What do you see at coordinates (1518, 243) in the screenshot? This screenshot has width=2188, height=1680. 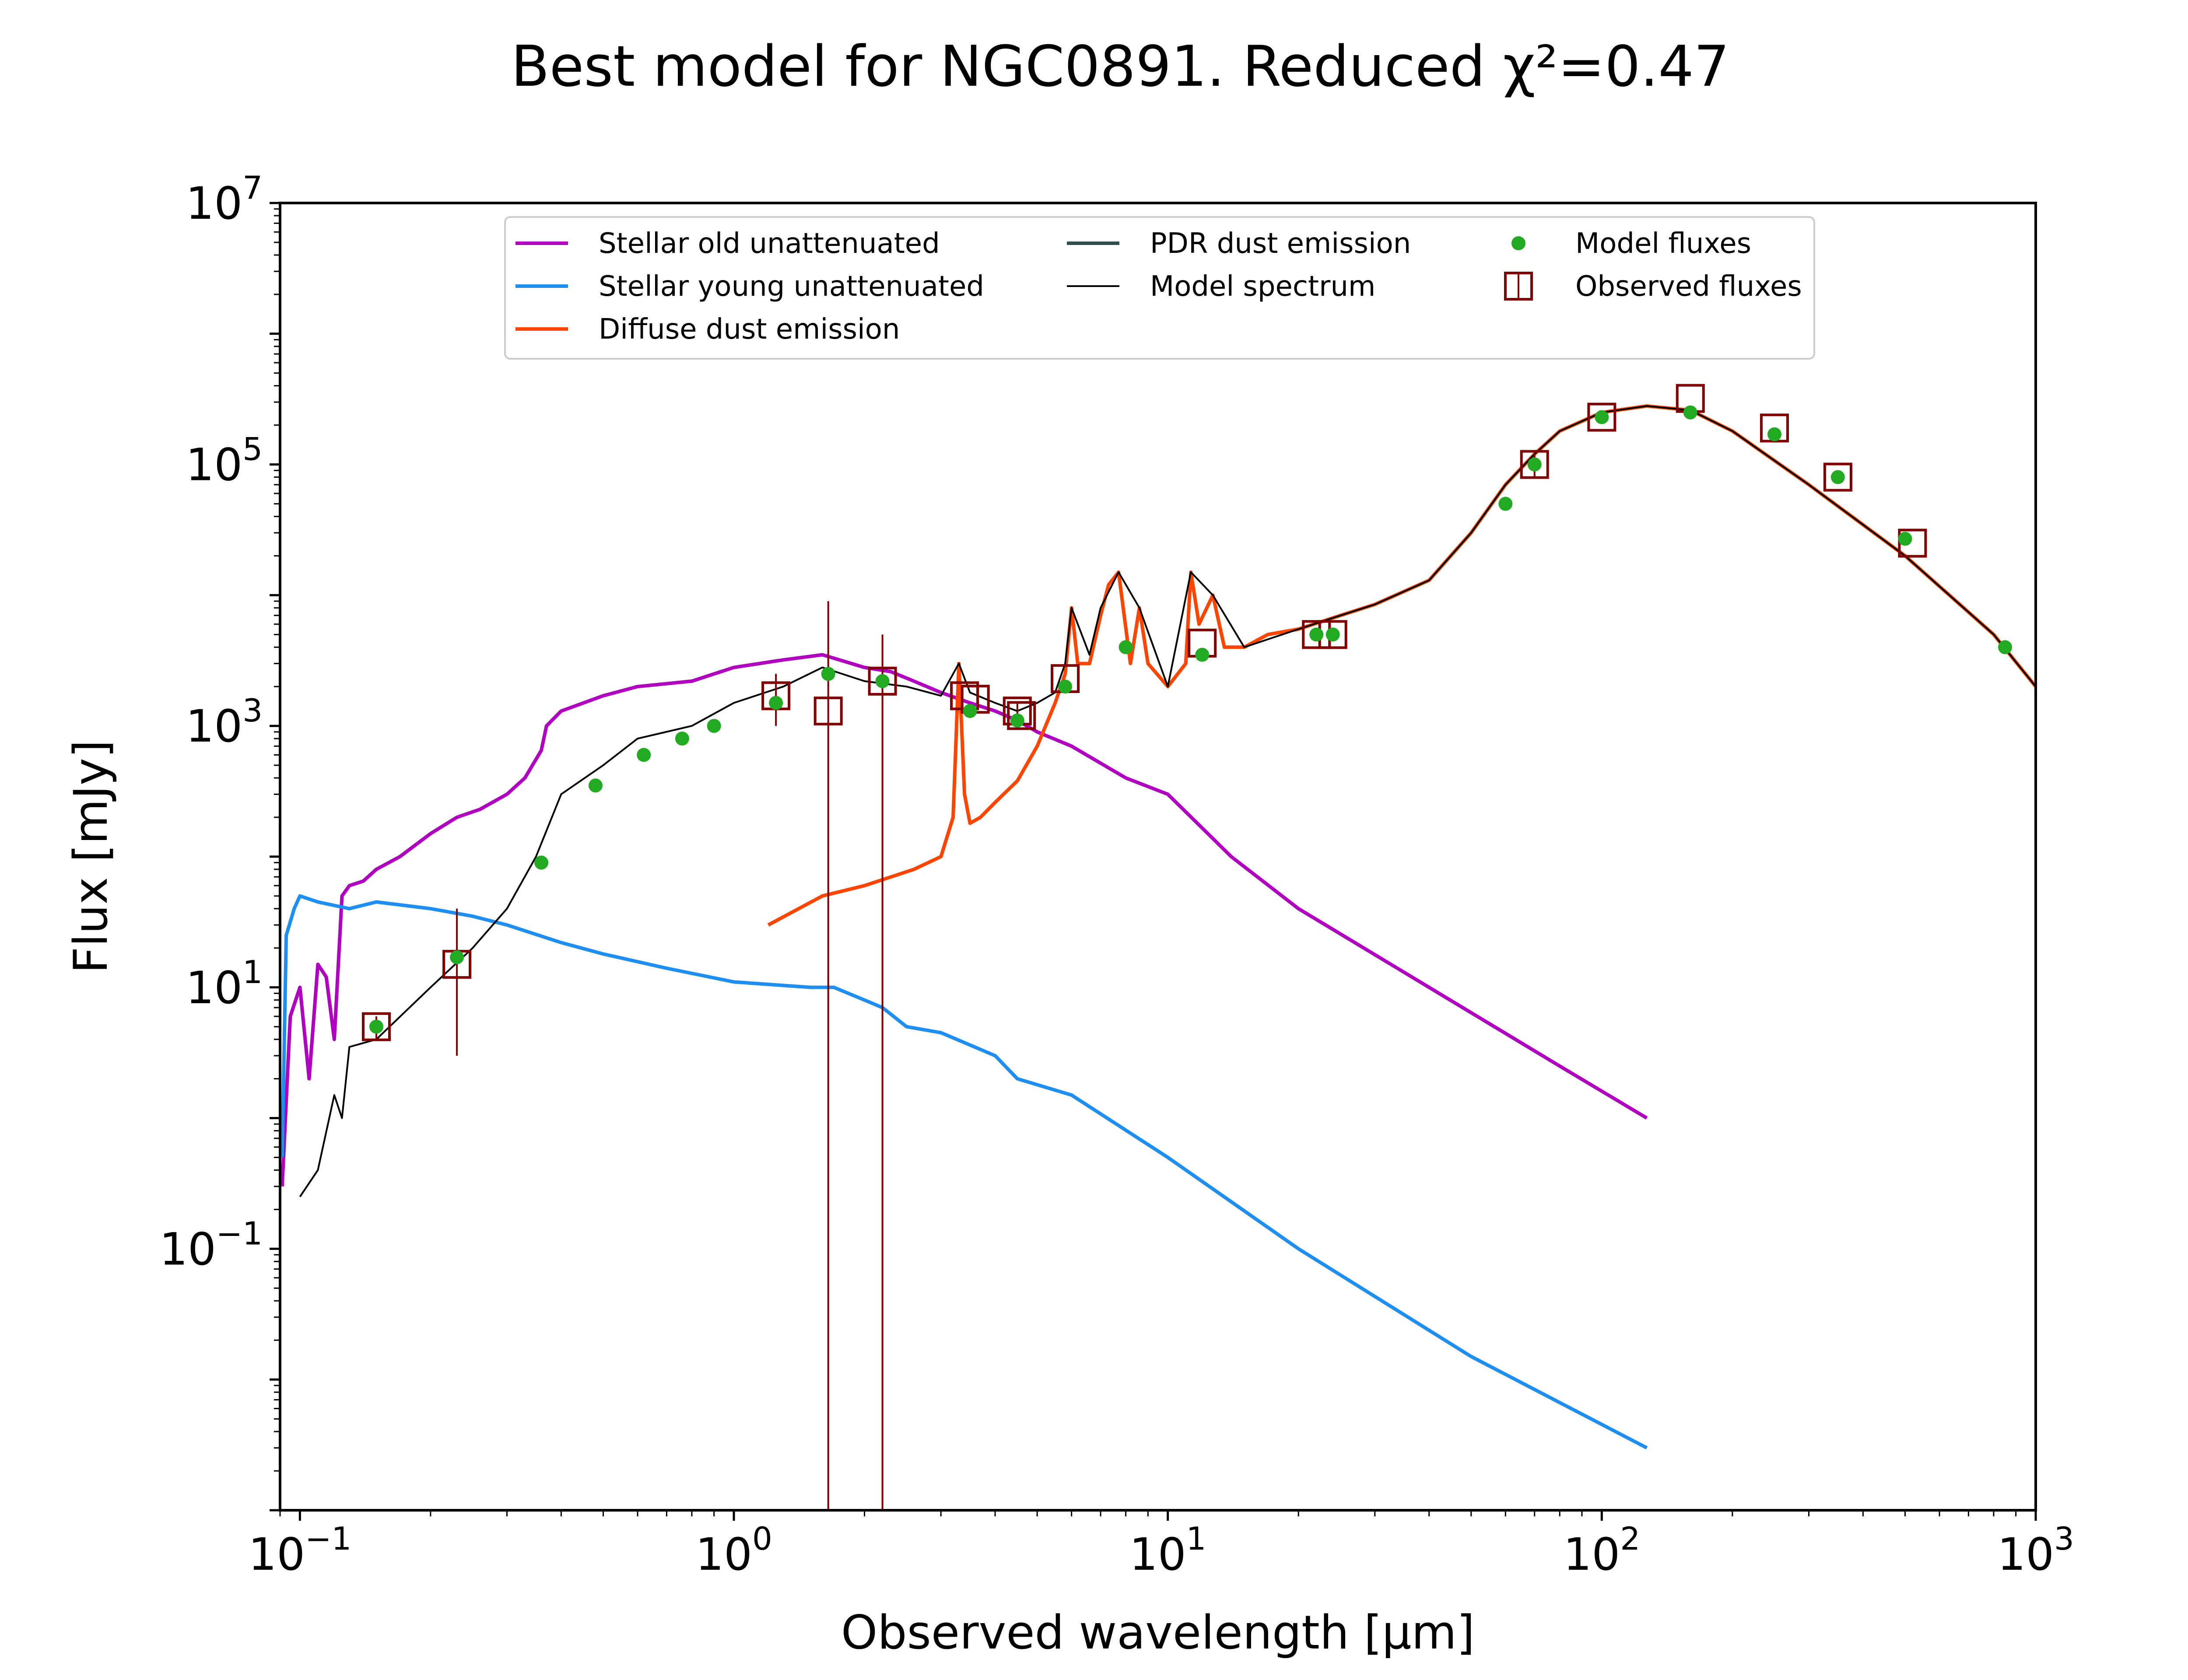 I see `legend-swatch` at bounding box center [1518, 243].